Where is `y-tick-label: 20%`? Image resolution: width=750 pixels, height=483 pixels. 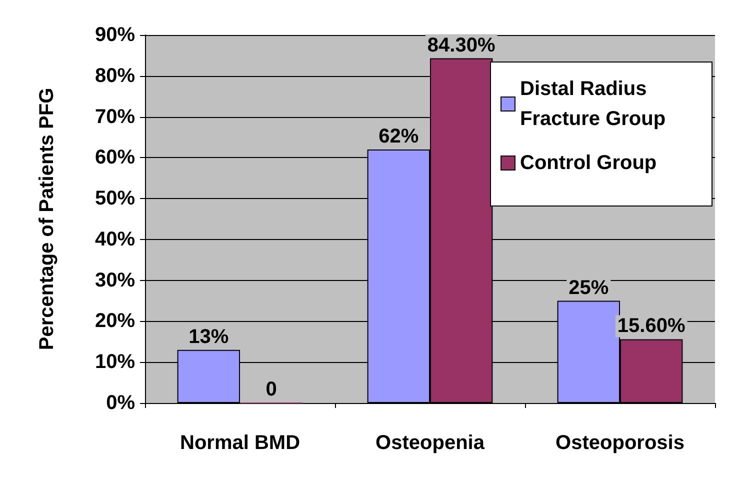 y-tick-label: 20% is located at coordinates (115, 321).